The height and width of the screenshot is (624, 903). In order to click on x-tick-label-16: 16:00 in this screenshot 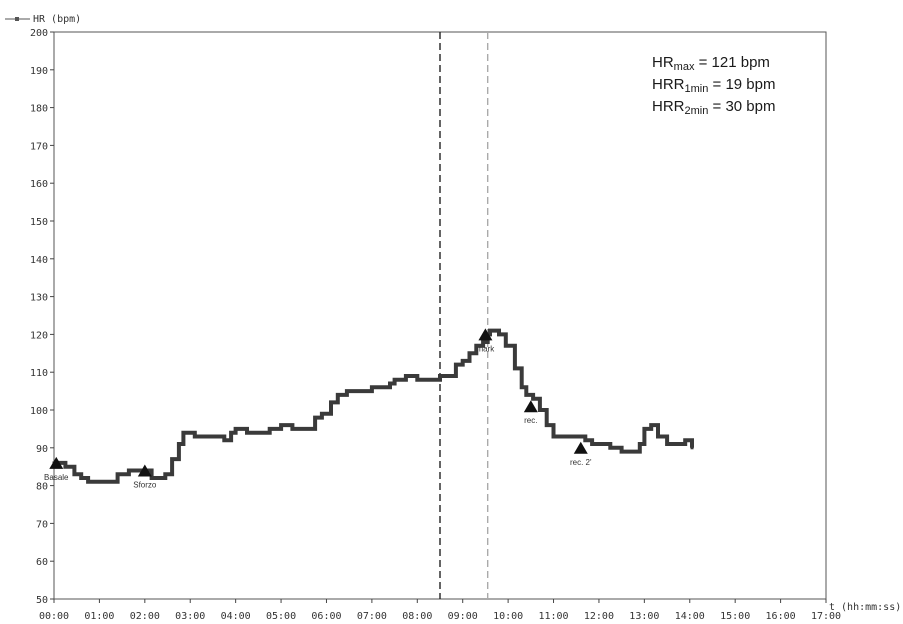, I will do `click(781, 616)`.